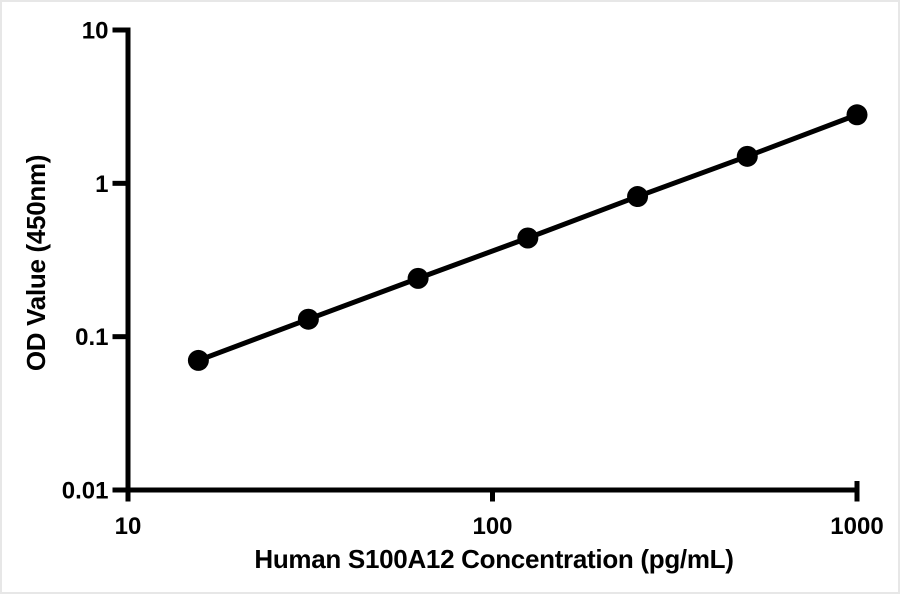  I want to click on x-tick-label: 10, so click(128, 526).